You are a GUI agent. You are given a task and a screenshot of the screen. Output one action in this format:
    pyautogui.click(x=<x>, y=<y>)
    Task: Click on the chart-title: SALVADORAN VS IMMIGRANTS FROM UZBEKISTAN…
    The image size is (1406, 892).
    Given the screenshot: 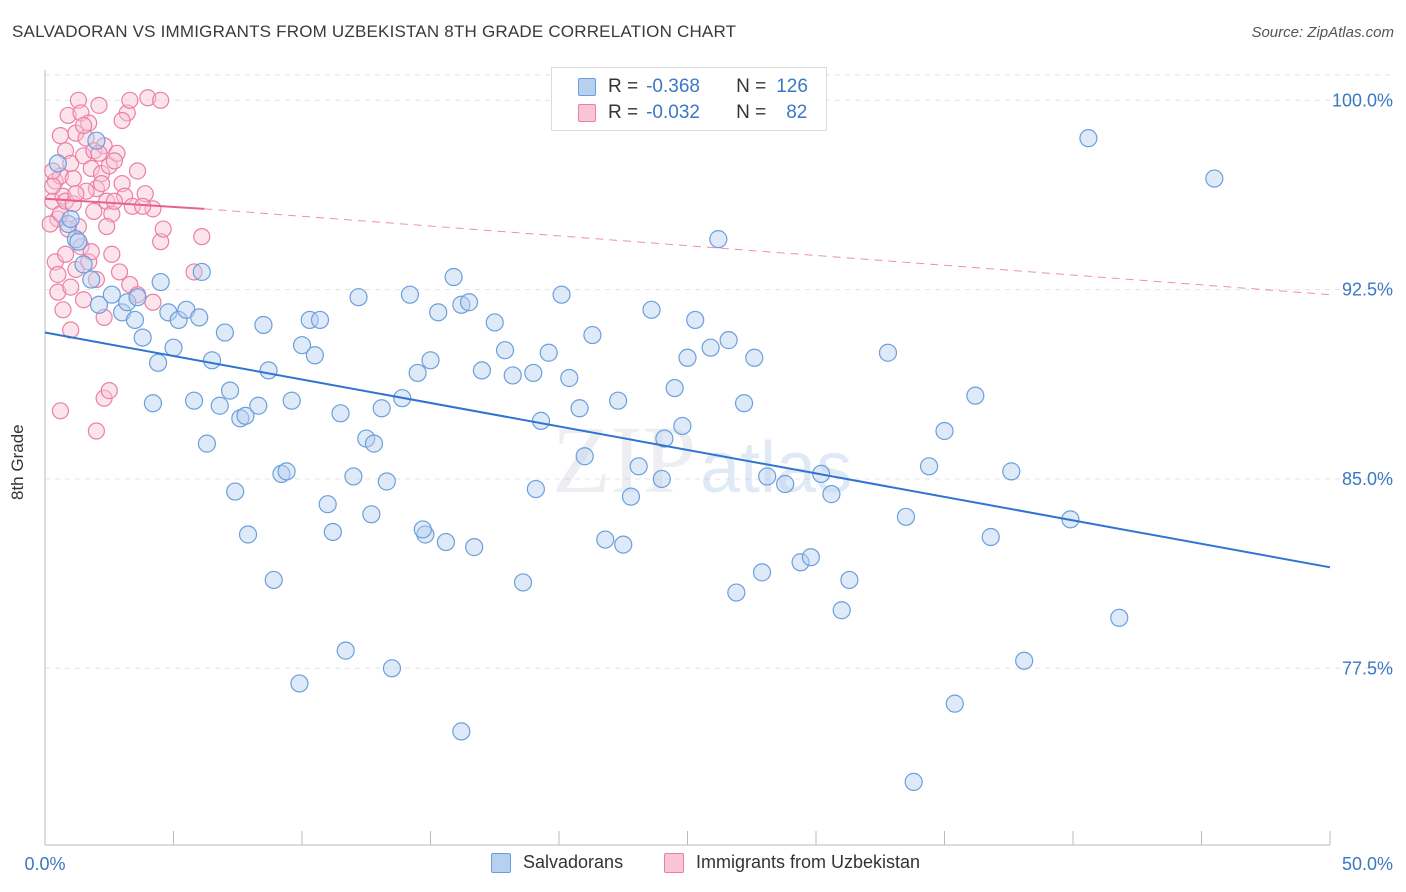 What is the action you would take?
    pyautogui.click(x=374, y=31)
    